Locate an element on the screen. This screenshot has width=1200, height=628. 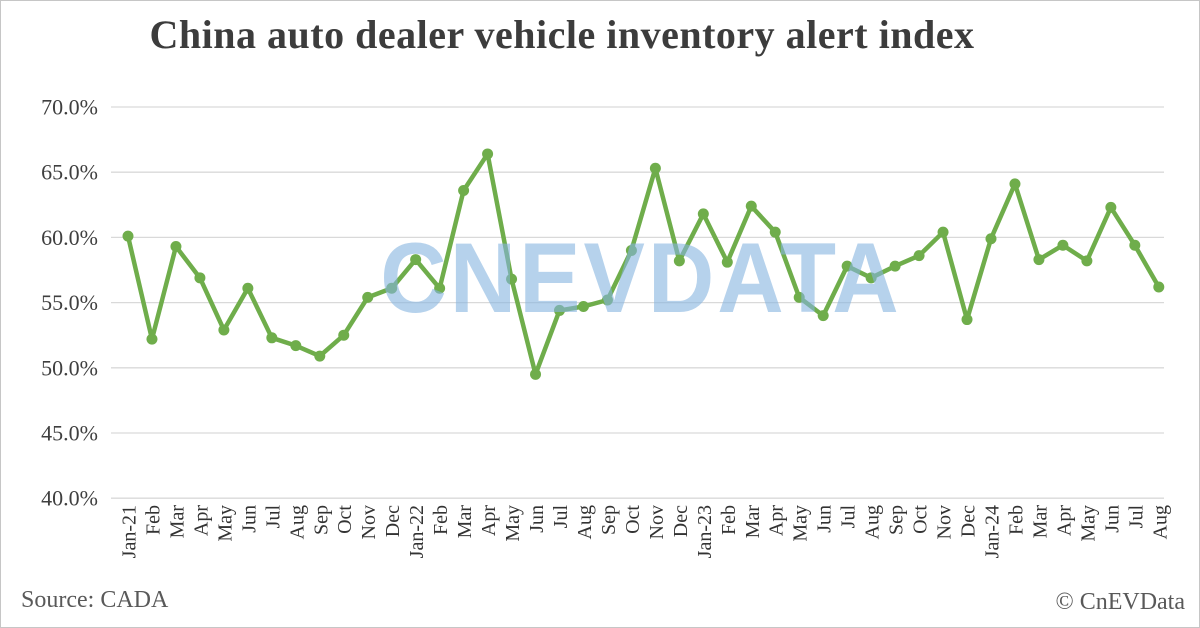
y-tick-label: 70.0% is located at coordinates (69, 107).